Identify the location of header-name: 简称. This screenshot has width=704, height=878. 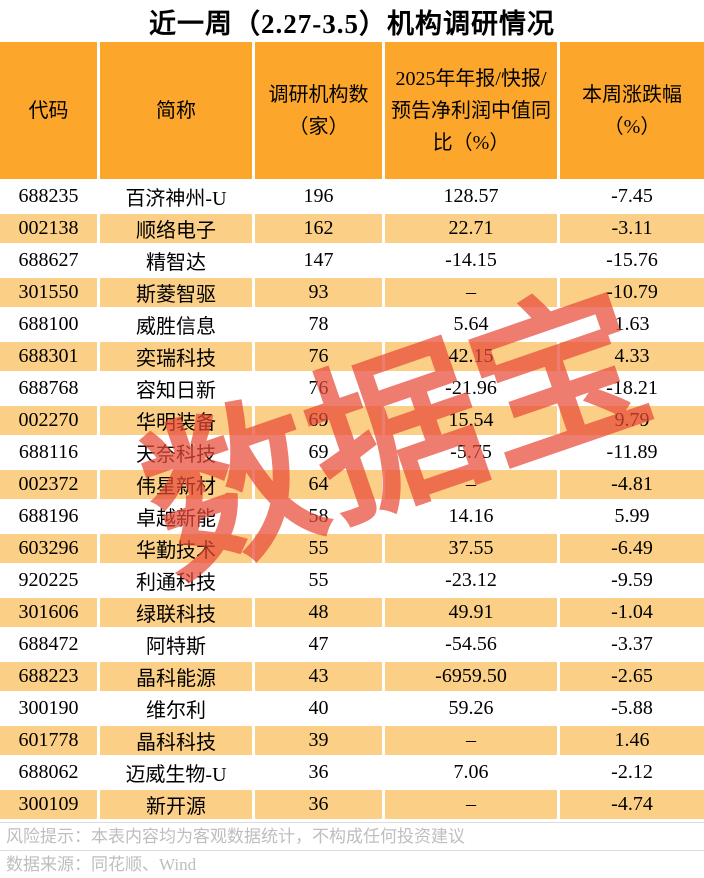
(176, 110).